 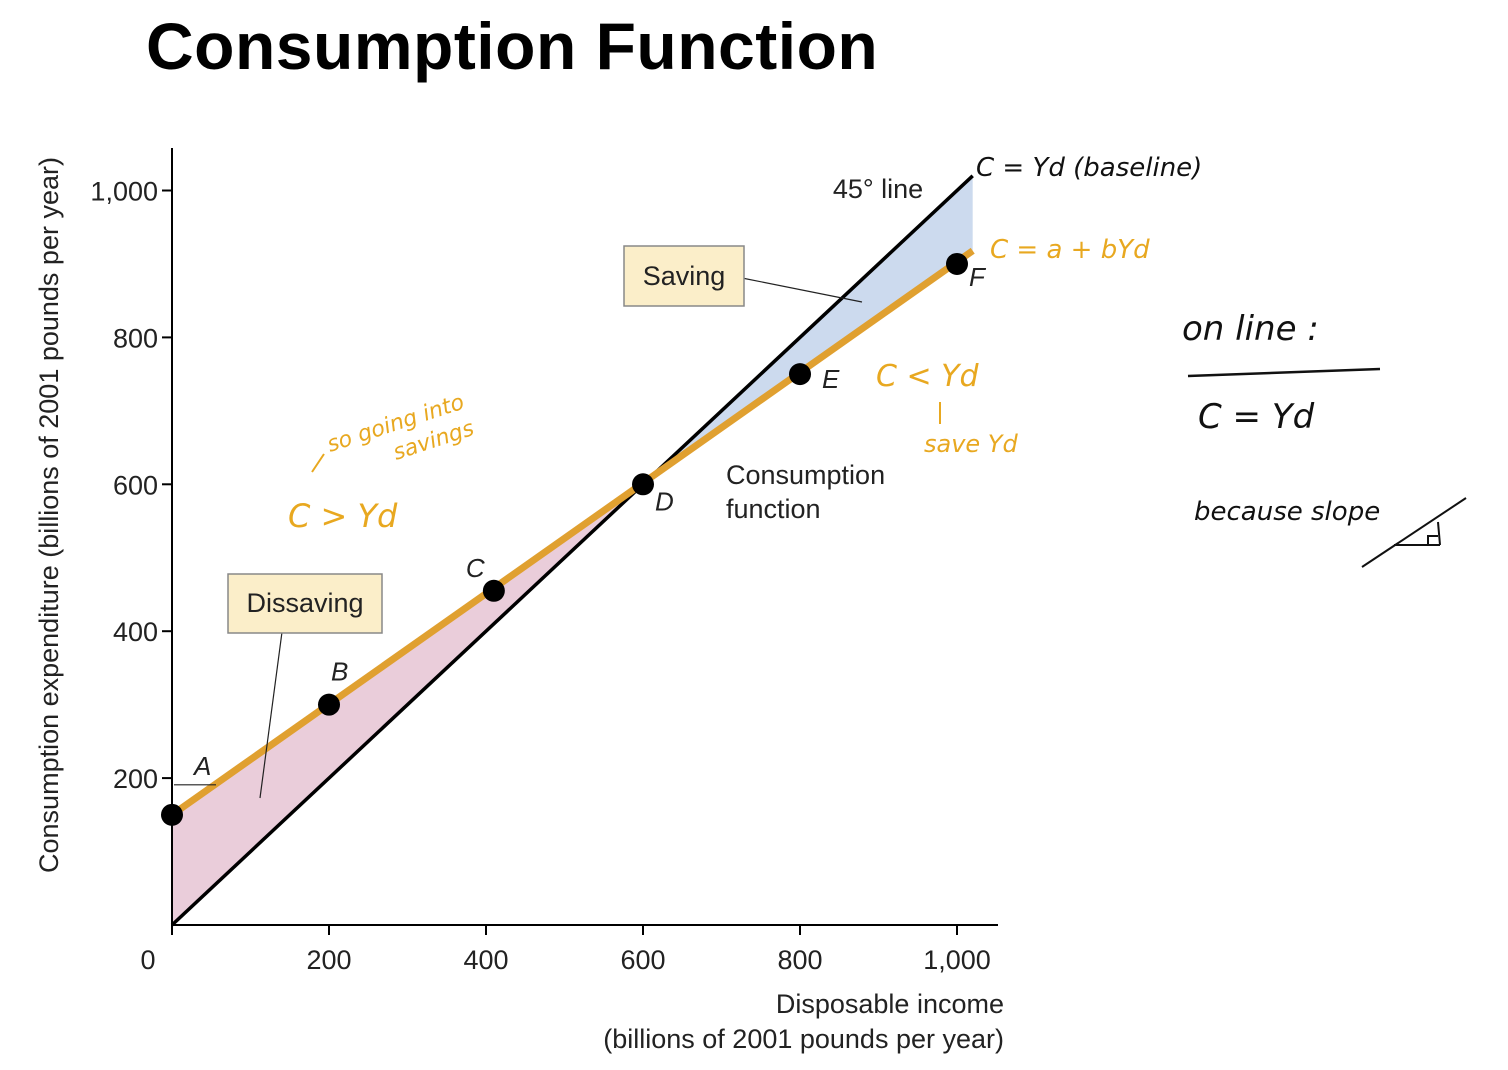 What do you see at coordinates (799, 960) in the screenshot?
I see `x-tick-label: 800` at bounding box center [799, 960].